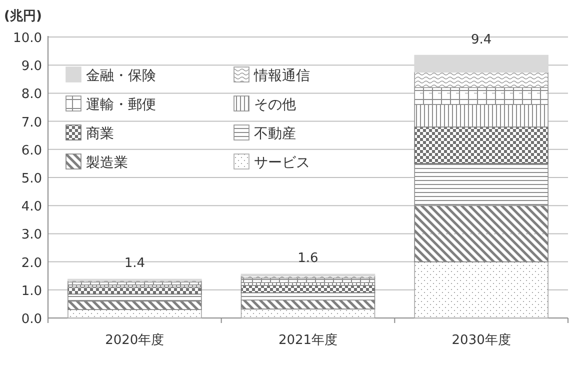  What do you see at coordinates (282, 163) in the screenshot?
I see `legend-label: サービス` at bounding box center [282, 163].